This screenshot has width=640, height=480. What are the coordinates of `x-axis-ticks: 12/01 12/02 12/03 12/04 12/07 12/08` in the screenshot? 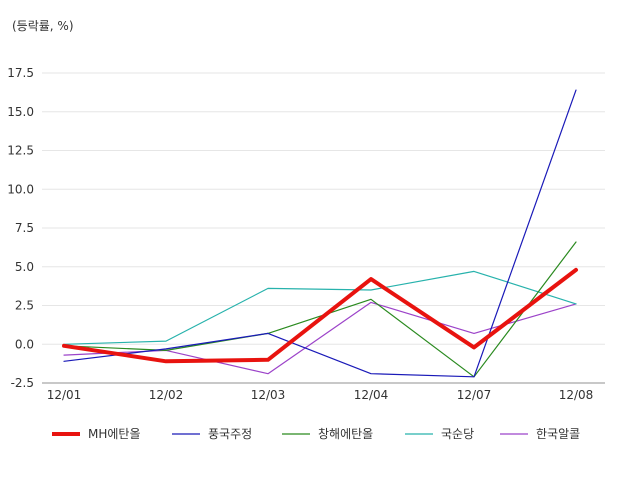 It's located at (320, 395).